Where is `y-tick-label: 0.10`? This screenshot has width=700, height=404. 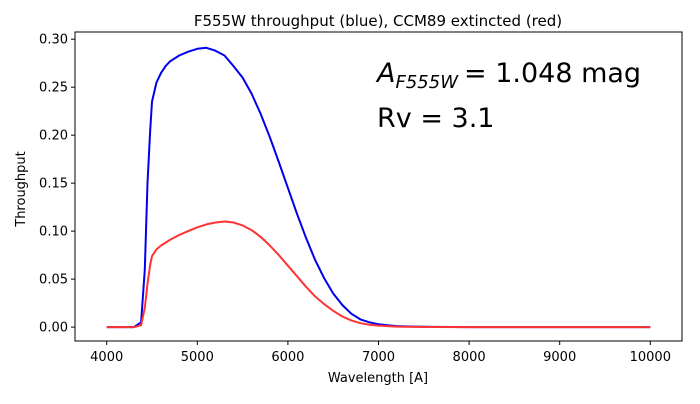 y-tick-label: 0.10 is located at coordinates (53, 232).